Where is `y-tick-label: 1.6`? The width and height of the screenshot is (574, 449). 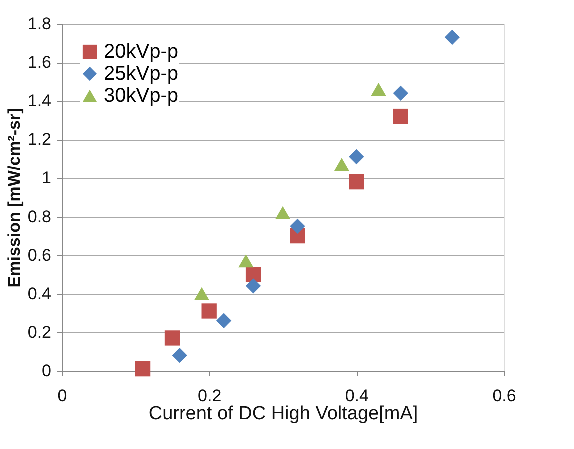
y-tick-label: 1.6 is located at coordinates (40, 62).